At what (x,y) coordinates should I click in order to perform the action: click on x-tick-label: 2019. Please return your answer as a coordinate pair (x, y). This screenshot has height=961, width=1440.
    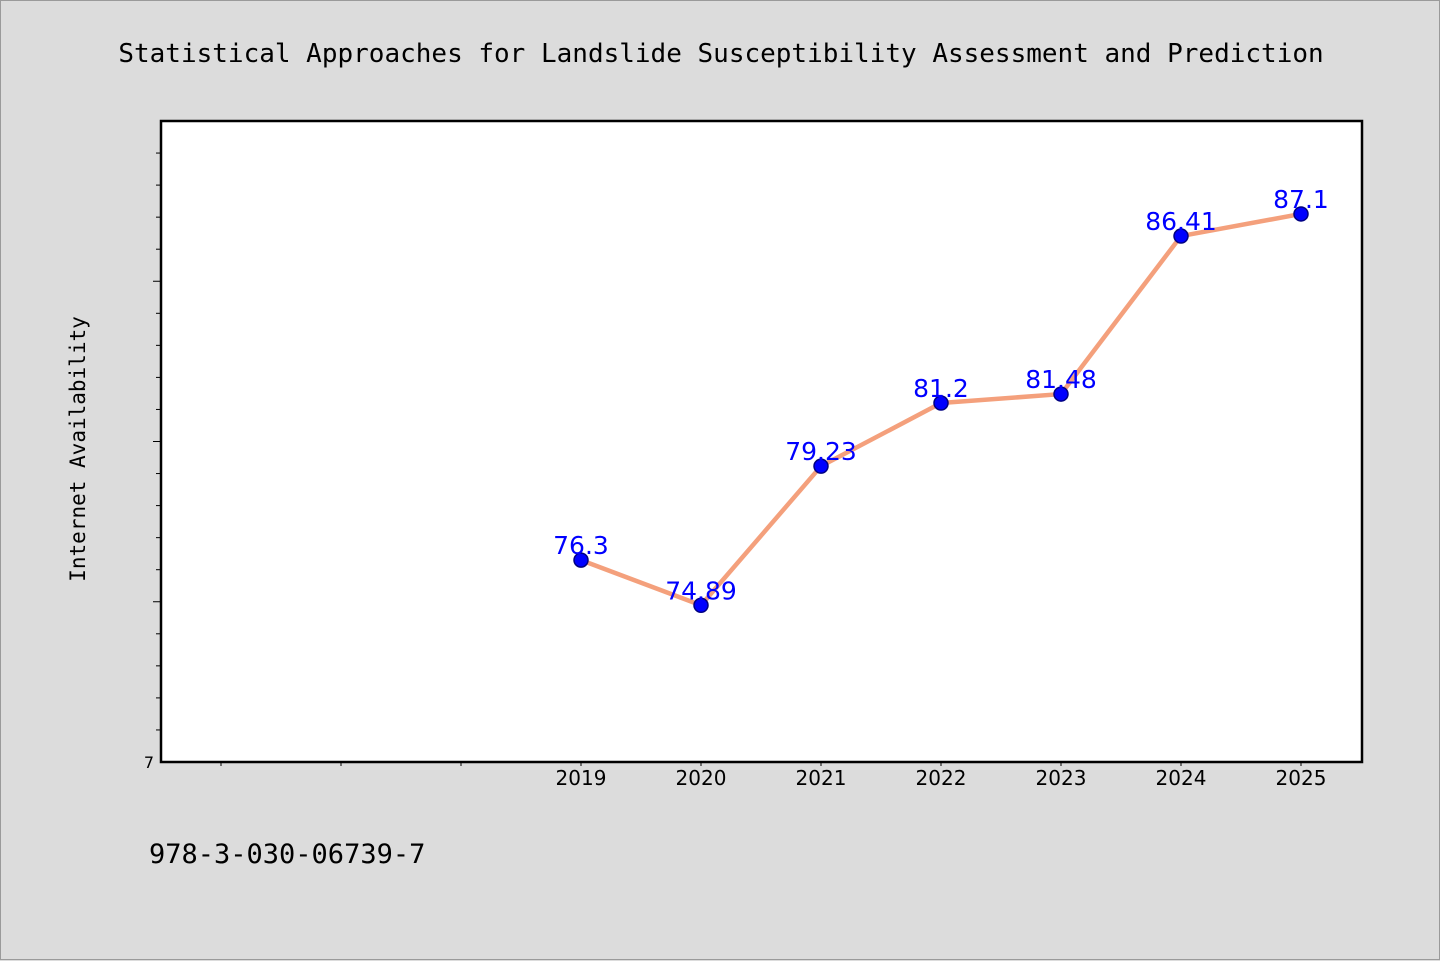
    Looking at the image, I should click on (581, 778).